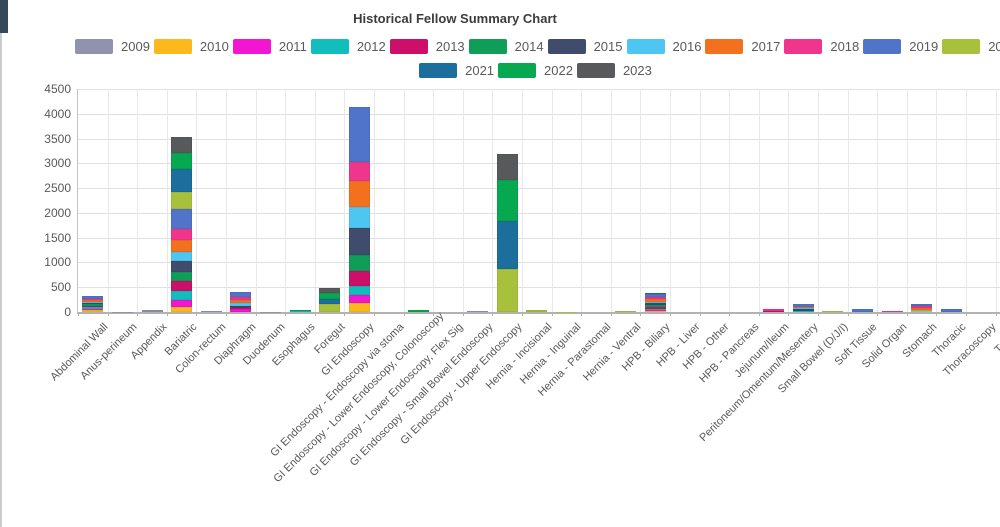  I want to click on legend-item-2014: 2014, so click(506, 46).